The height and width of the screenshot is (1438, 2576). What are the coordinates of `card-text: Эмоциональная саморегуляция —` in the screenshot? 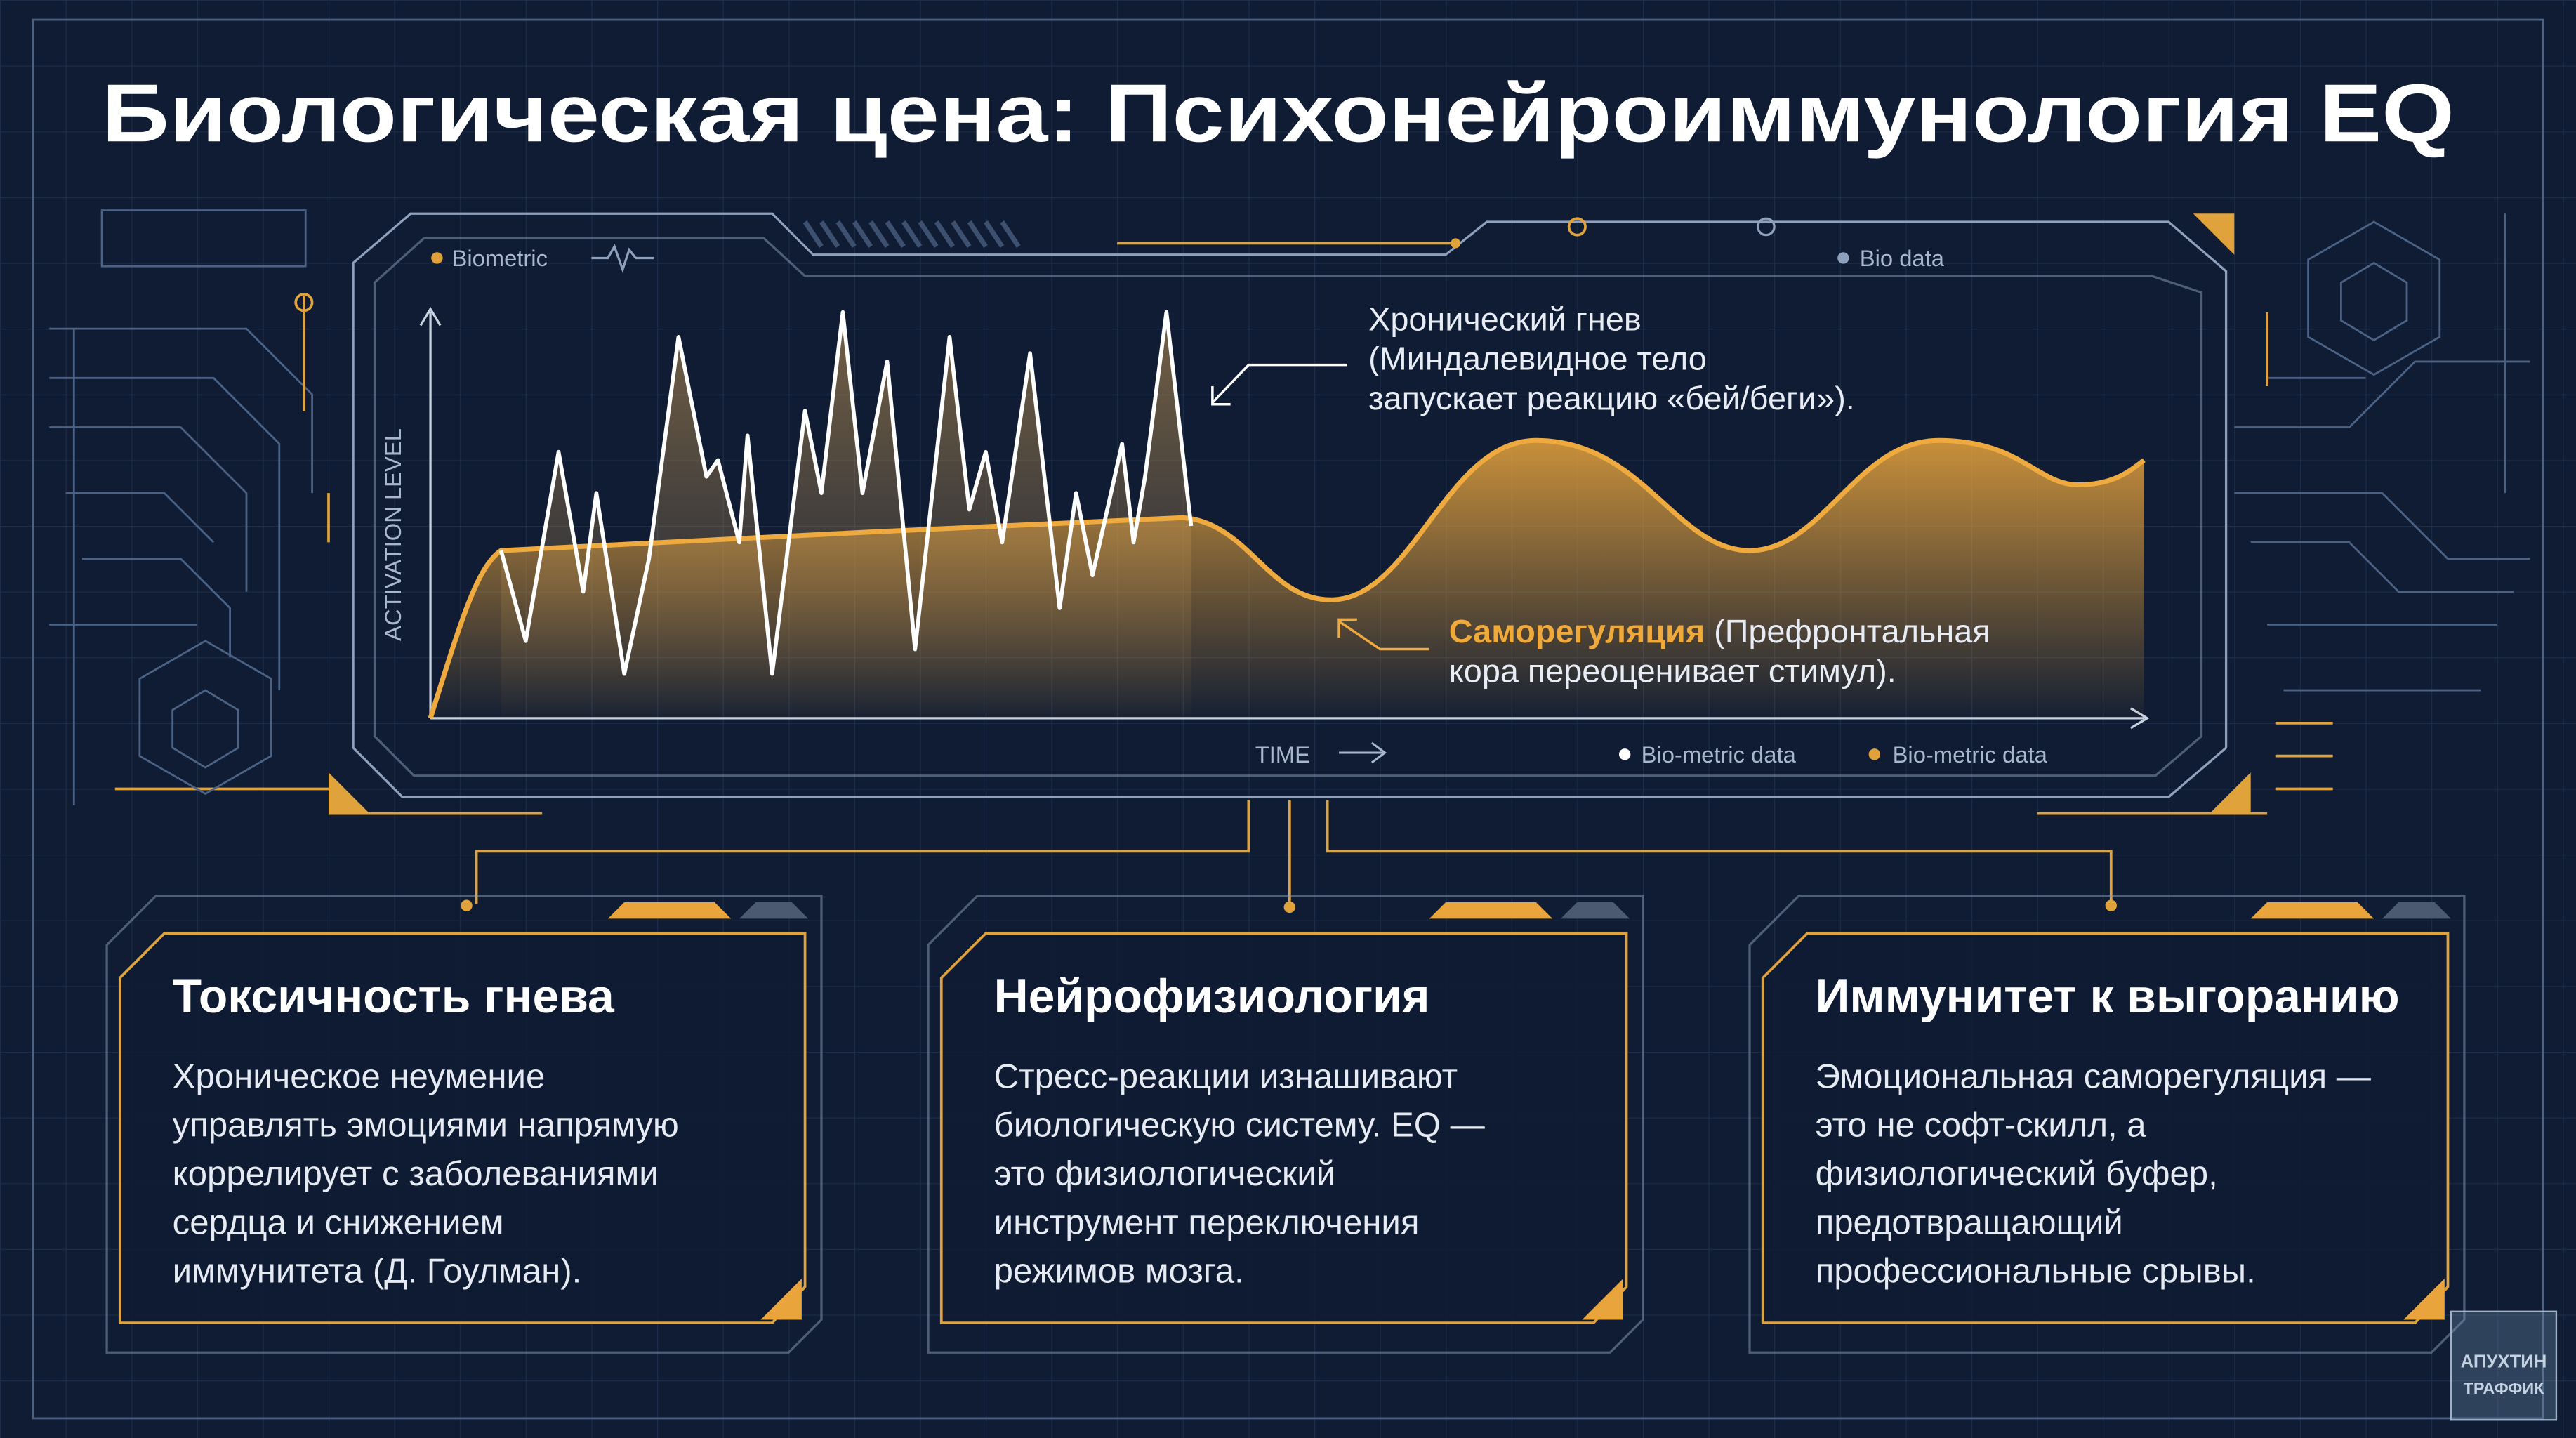 It's located at (2094, 1076).